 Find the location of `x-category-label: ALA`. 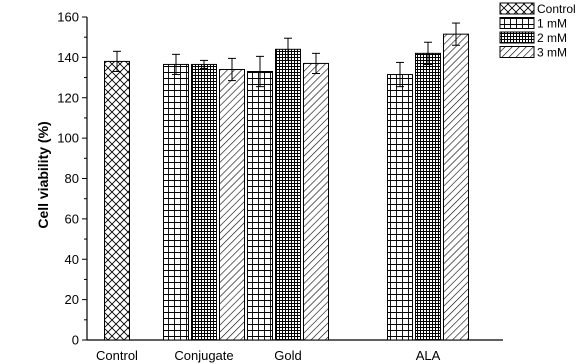

x-category-label: ALA is located at coordinates (428, 355).